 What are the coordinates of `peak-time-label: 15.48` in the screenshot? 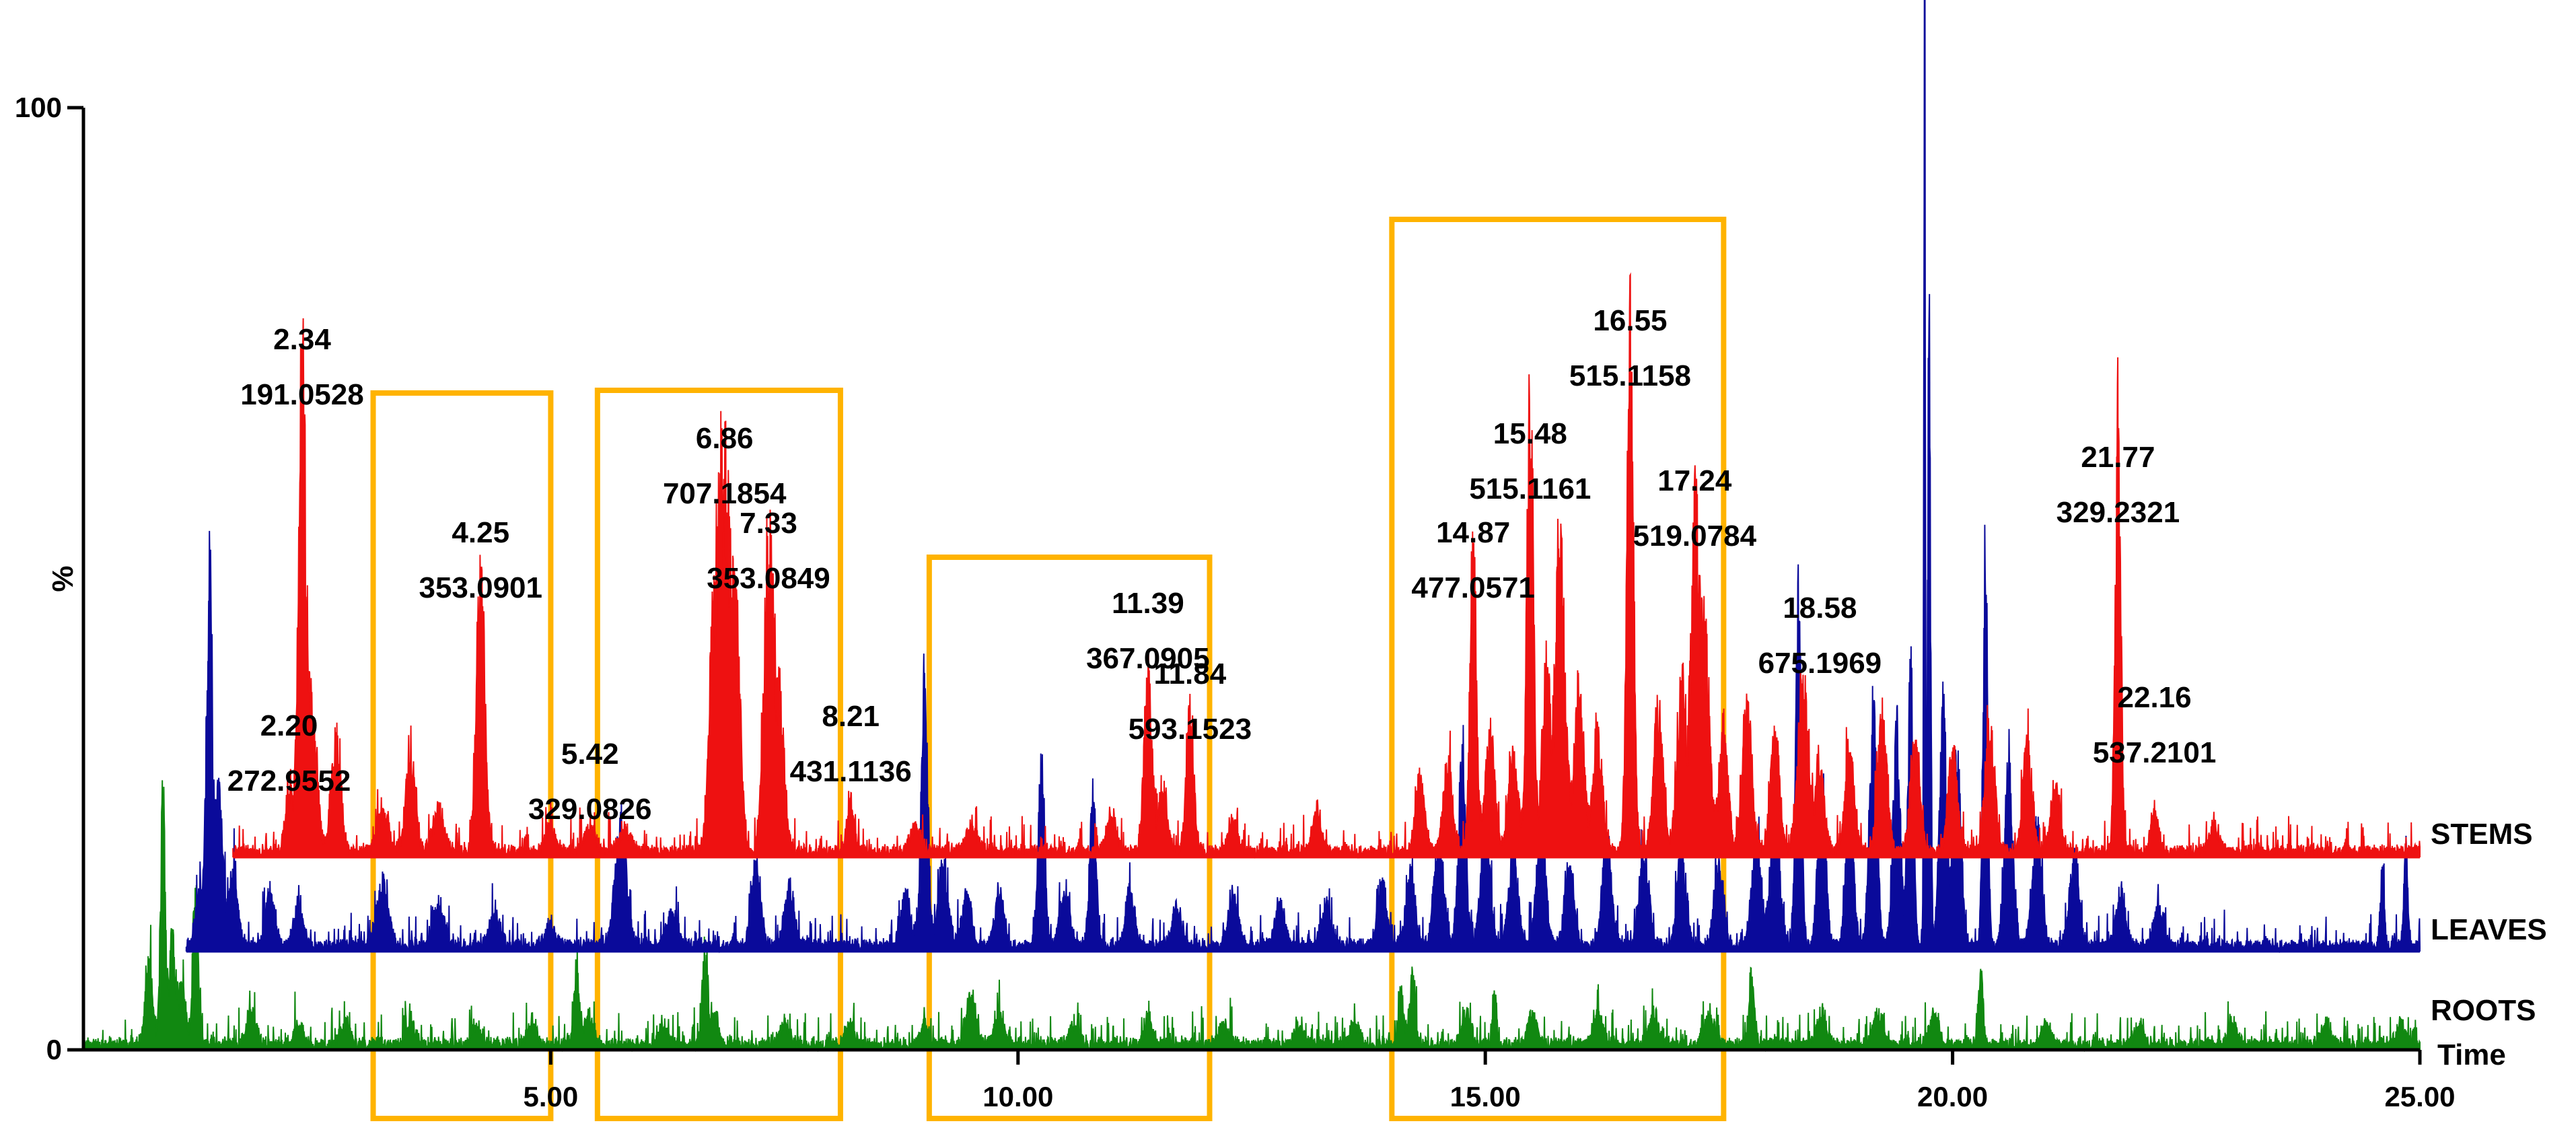 It's located at (1530, 433).